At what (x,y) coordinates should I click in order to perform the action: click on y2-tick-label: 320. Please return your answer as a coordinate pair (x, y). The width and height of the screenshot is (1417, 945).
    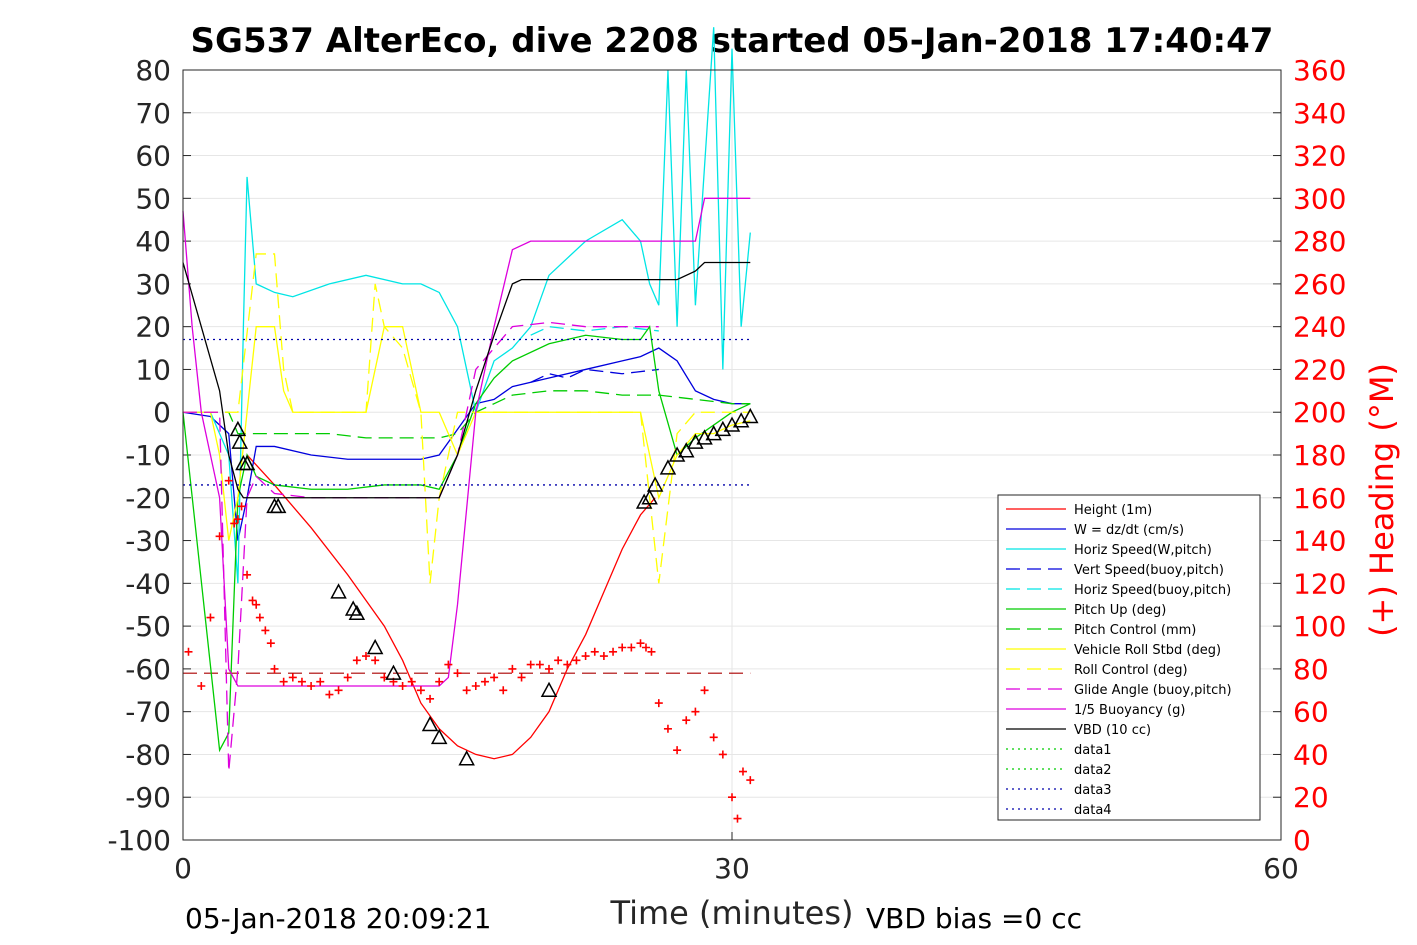
    Looking at the image, I should click on (1319, 156).